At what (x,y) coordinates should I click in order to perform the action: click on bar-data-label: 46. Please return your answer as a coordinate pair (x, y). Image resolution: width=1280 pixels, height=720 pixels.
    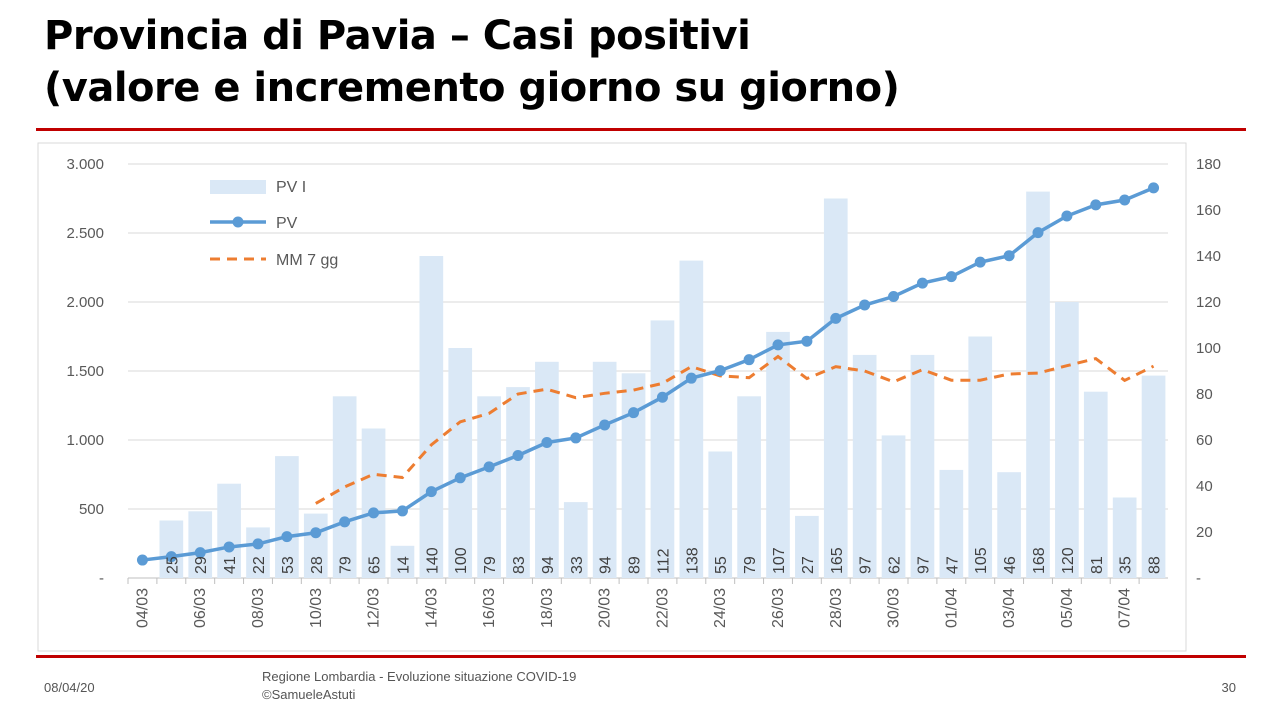
    Looking at the image, I should click on (1010, 565).